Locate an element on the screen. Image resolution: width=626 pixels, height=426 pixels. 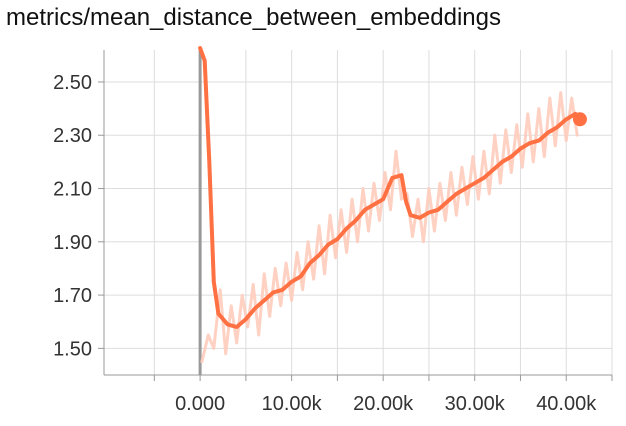
y-tick-label: 1.90 is located at coordinates (72, 243).